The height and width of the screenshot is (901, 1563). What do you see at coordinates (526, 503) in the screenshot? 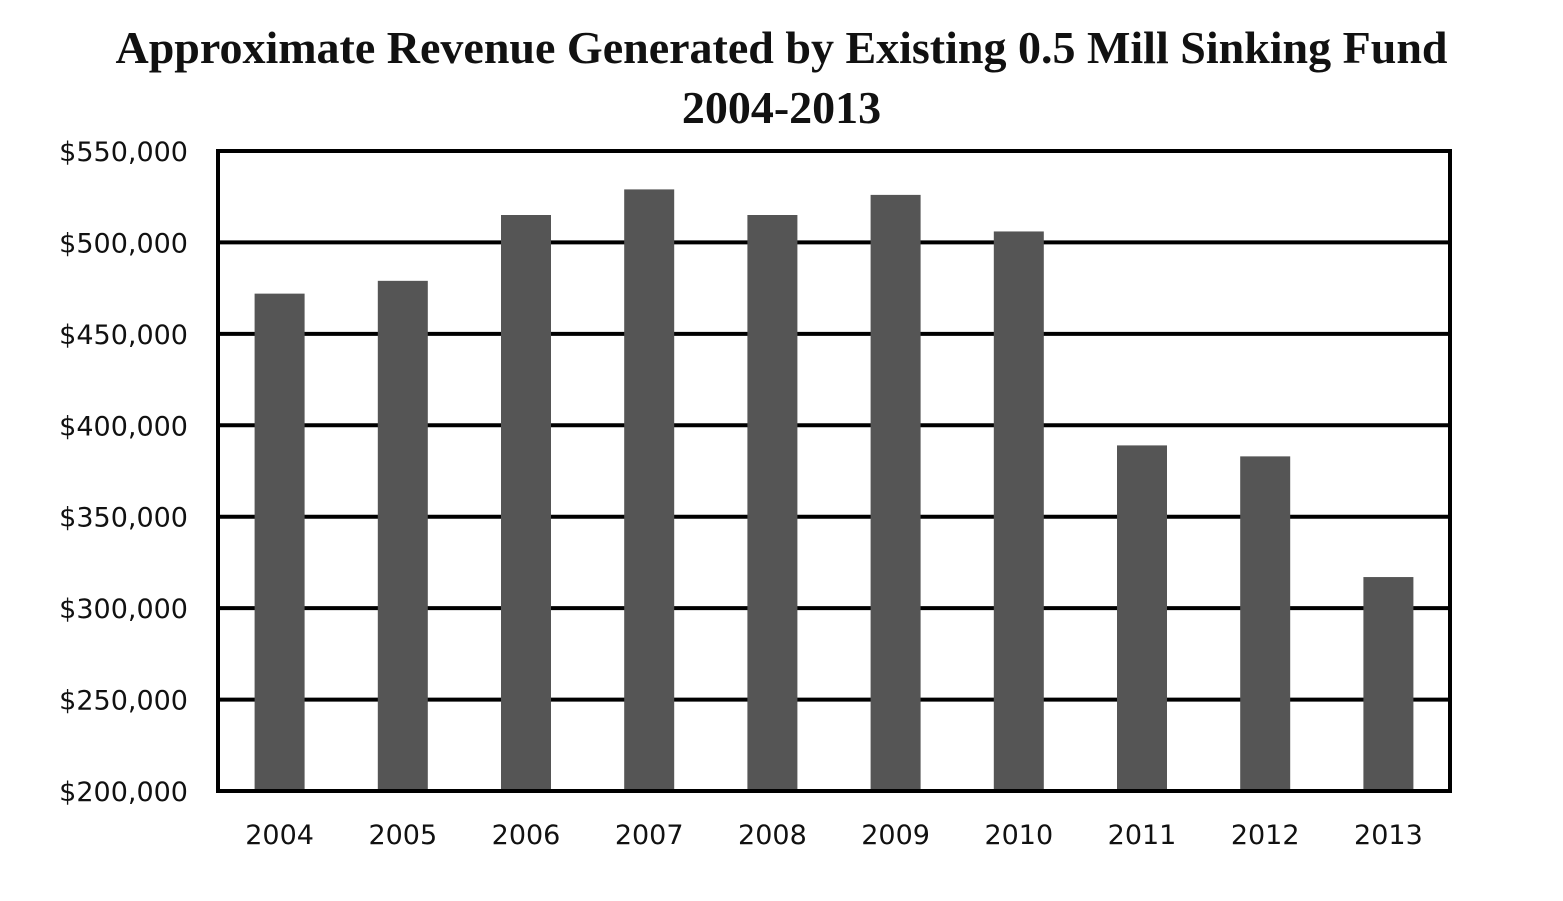
I see `bar-2006` at bounding box center [526, 503].